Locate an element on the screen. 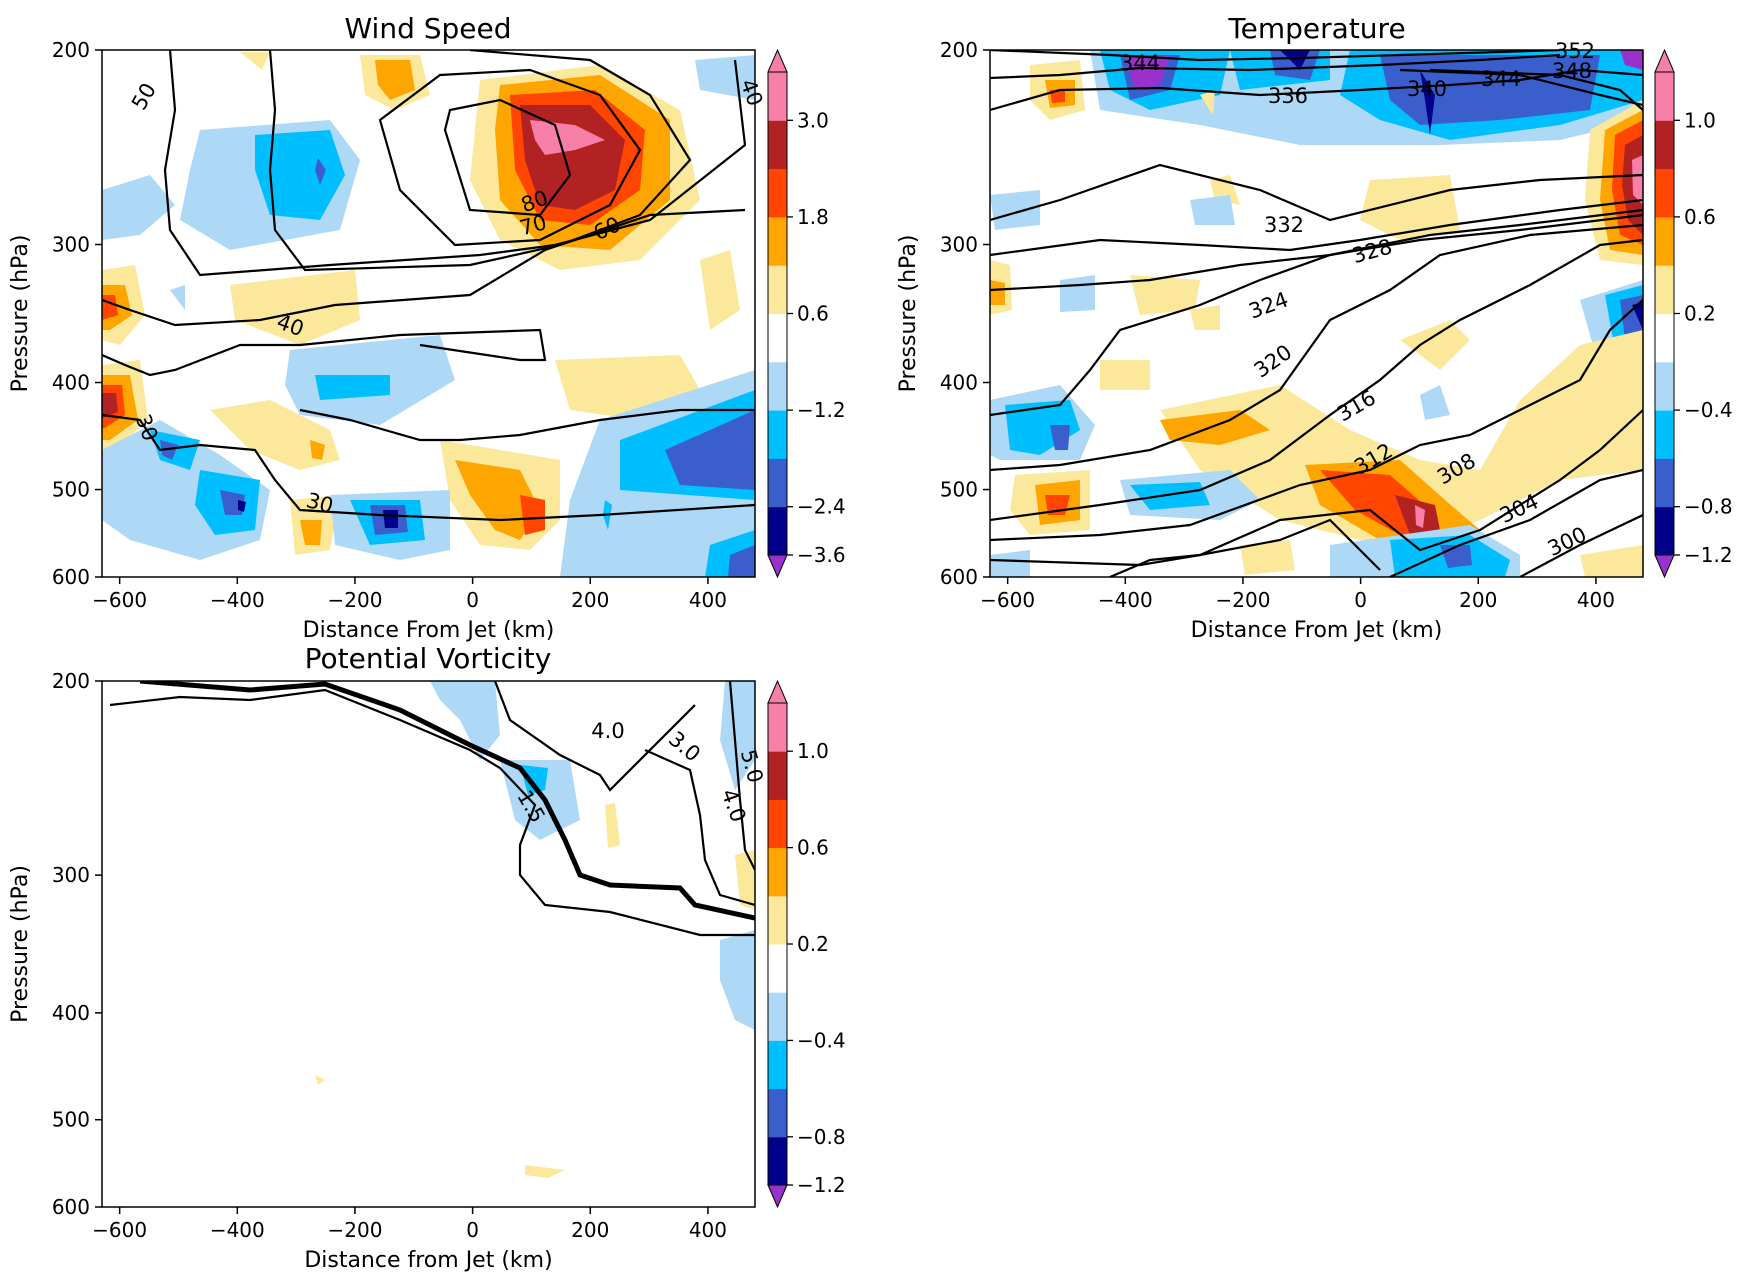  pv-clabel-4-0-top: 4.0 is located at coordinates (607, 731).